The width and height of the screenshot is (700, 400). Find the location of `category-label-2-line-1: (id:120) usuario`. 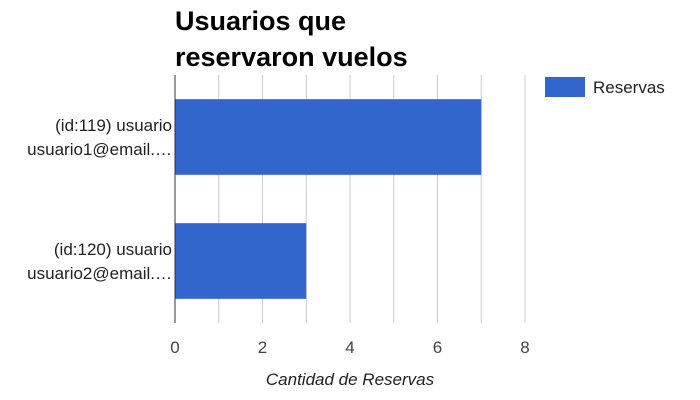

category-label-2-line-1: (id:120) usuario is located at coordinates (113, 249).